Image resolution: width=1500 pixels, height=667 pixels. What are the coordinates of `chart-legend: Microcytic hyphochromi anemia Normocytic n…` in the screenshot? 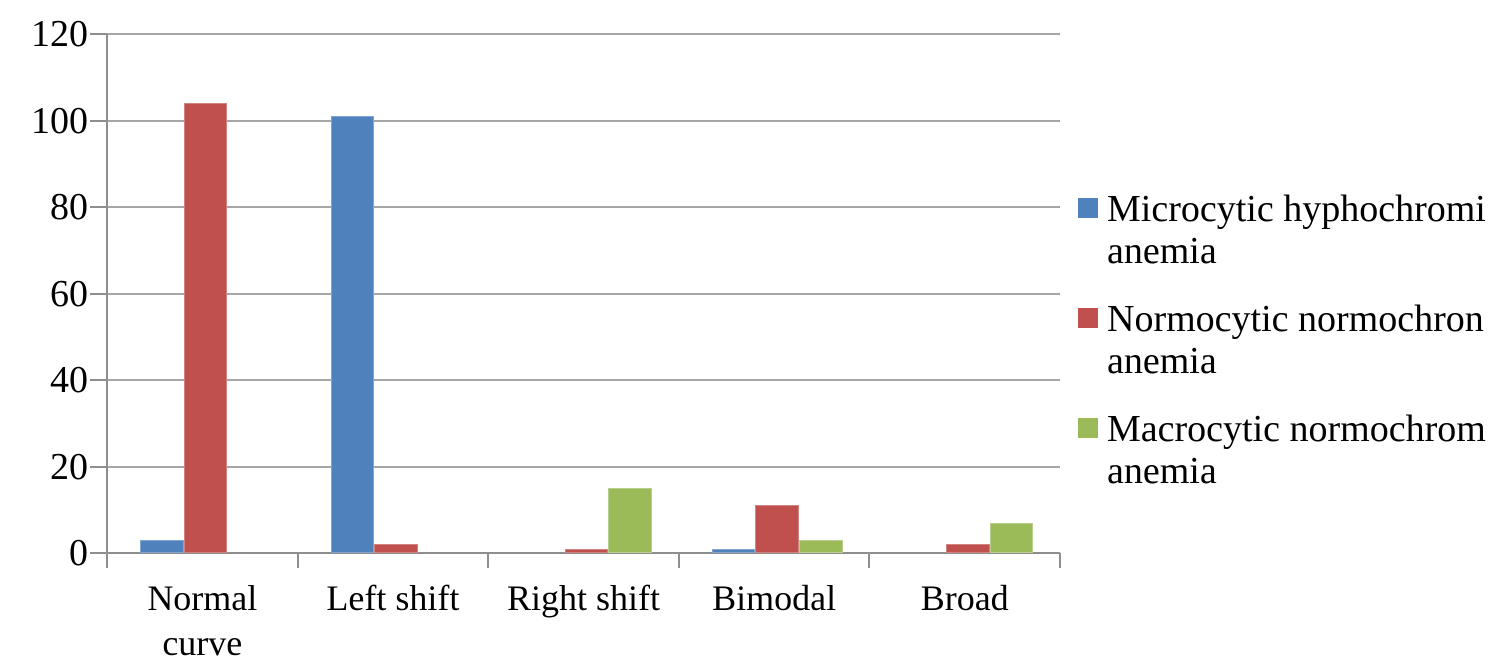 It's located at (1289, 353).